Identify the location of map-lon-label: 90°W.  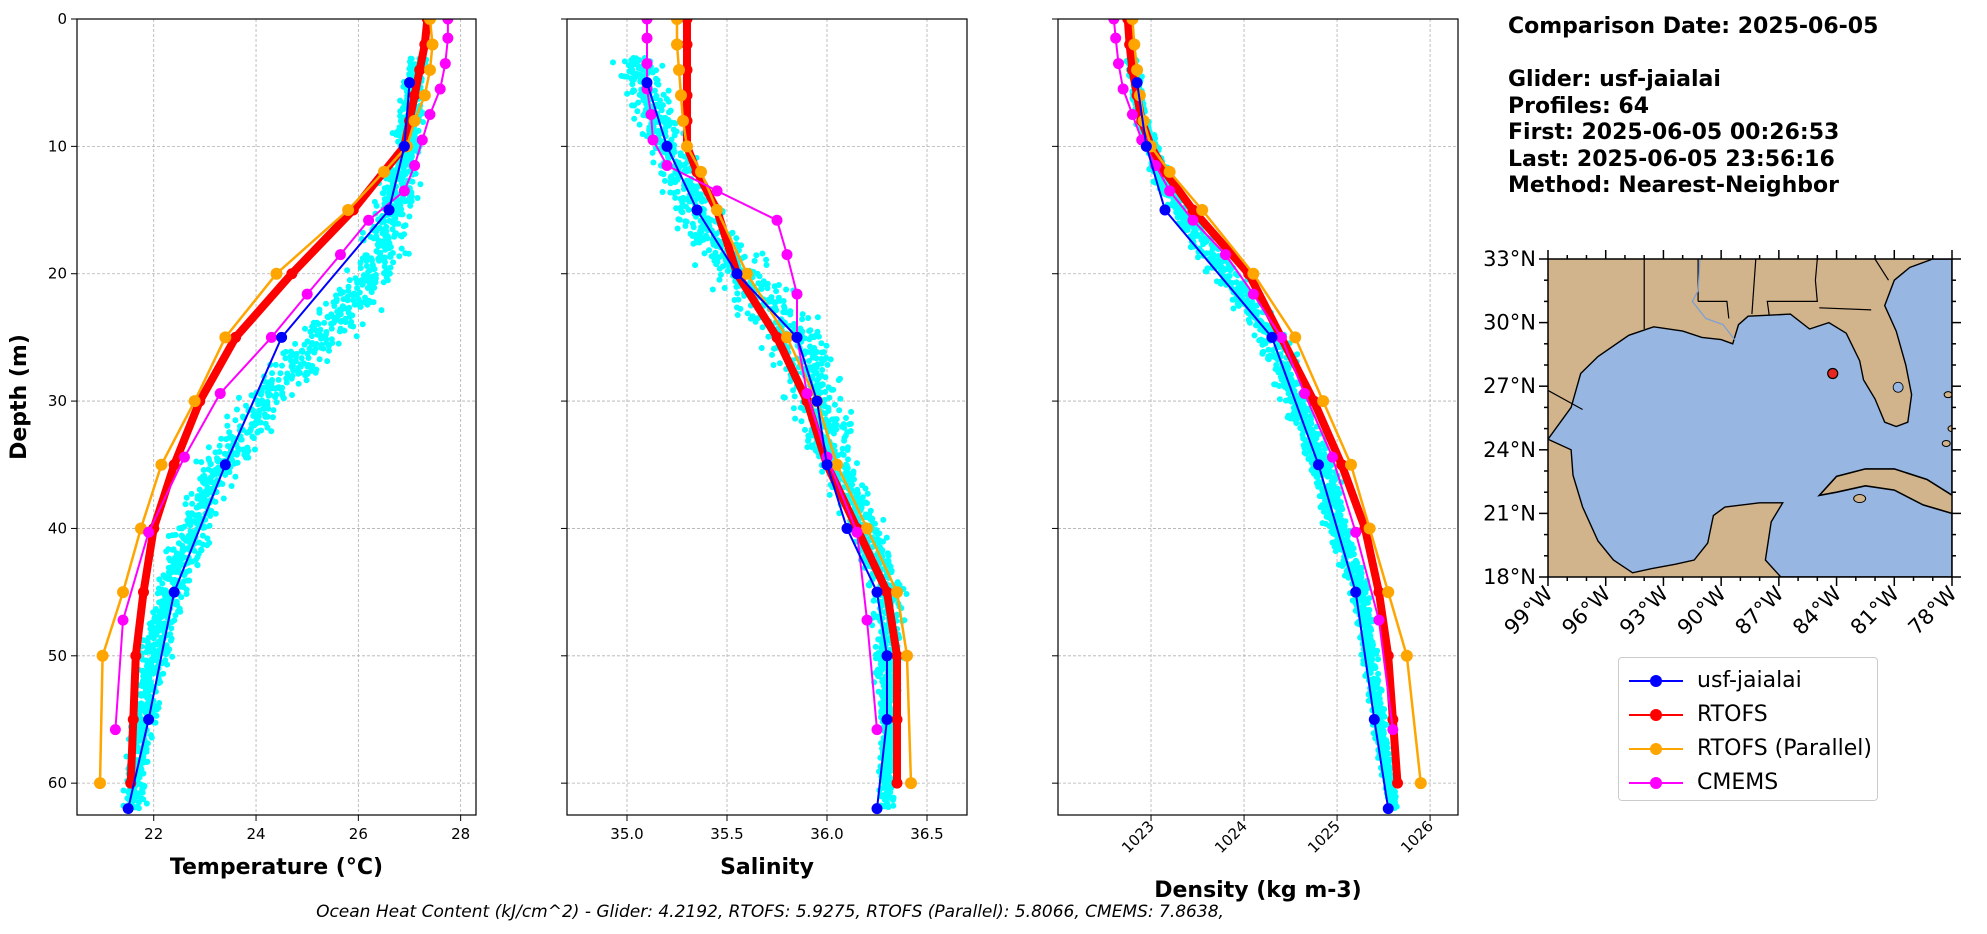
(1702, 610).